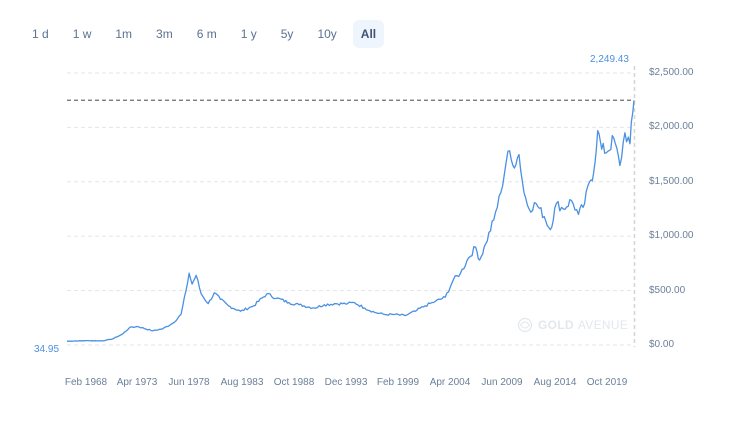  Describe the element at coordinates (86, 382) in the screenshot. I see `x-axis-label: Feb 1968` at that location.